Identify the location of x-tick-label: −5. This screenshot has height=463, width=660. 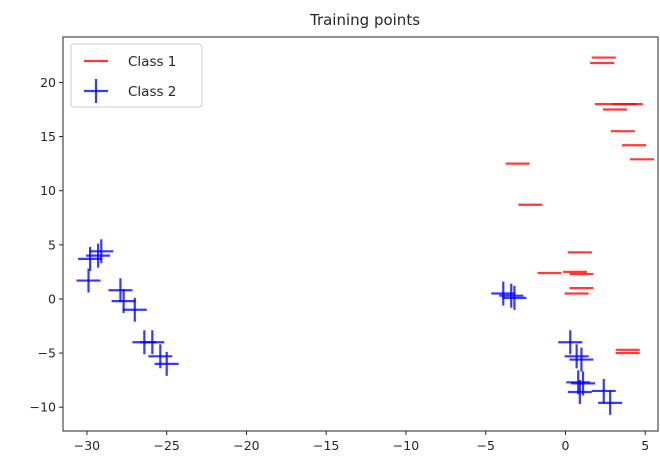
(486, 445).